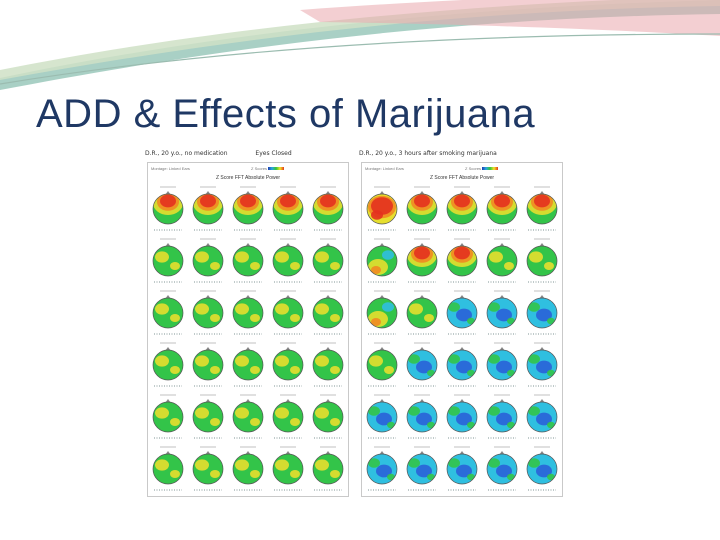  I want to click on sheet-title: Z Score FFT Absolute Power, so click(462, 178).